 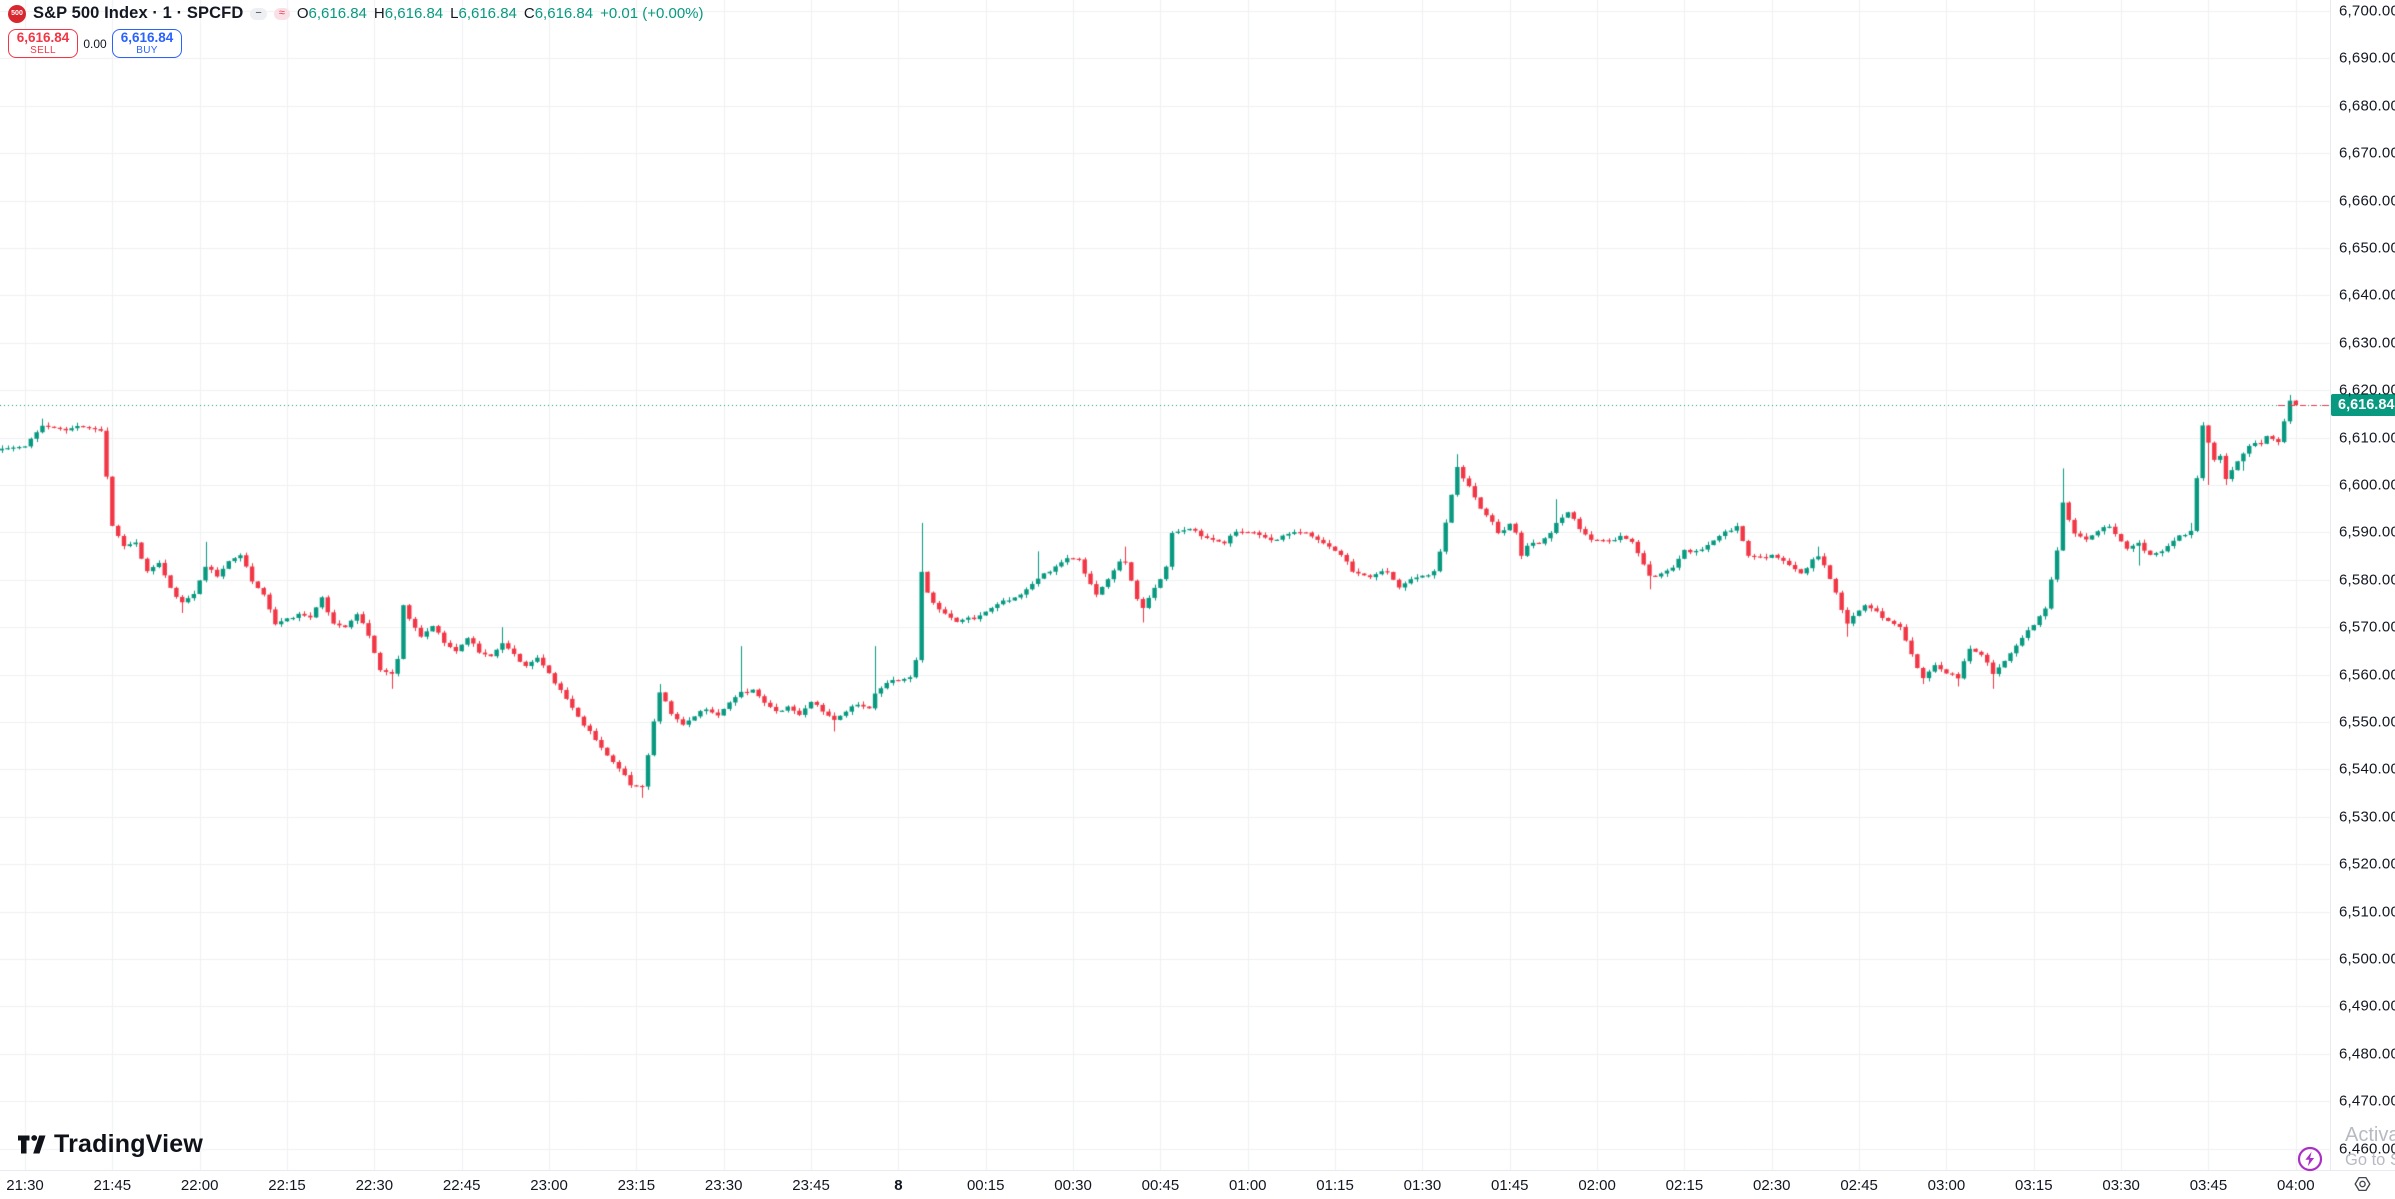 What do you see at coordinates (985, 1185) in the screenshot?
I see `time-tick-label: 00:15` at bounding box center [985, 1185].